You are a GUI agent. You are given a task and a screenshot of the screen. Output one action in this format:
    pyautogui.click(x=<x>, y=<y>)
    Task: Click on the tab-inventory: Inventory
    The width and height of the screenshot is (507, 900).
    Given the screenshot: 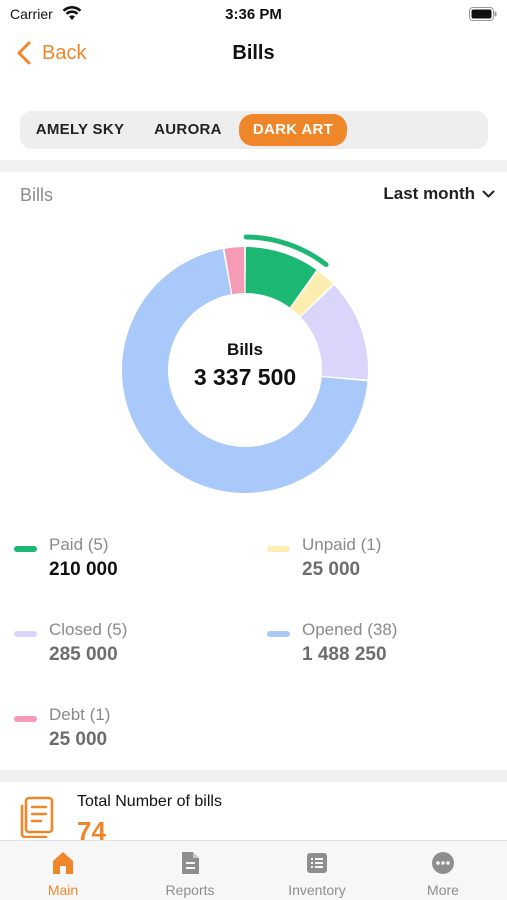 What is the action you would take?
    pyautogui.click(x=317, y=870)
    